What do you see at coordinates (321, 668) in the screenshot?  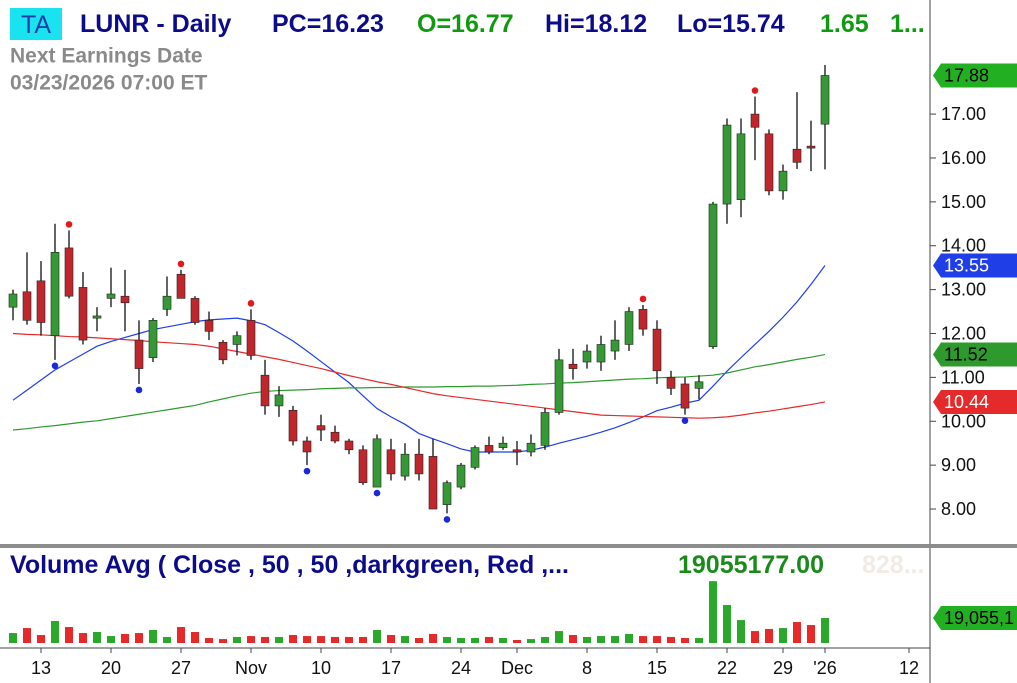 I see `x-tick-label: 10` at bounding box center [321, 668].